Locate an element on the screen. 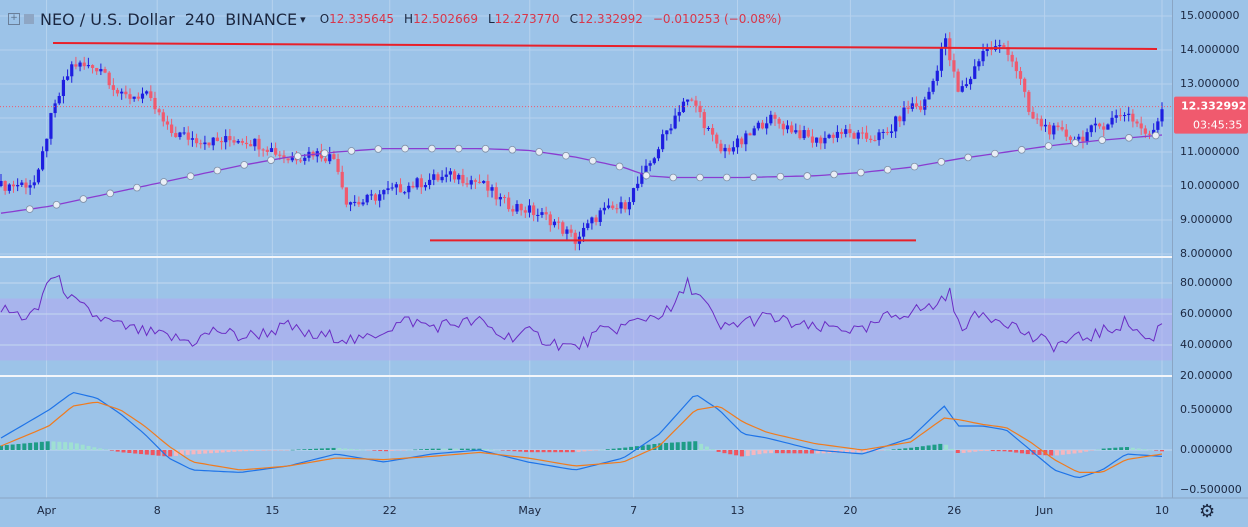 The width and height of the screenshot is (1248, 527). expand-icon: + is located at coordinates (14, 19).